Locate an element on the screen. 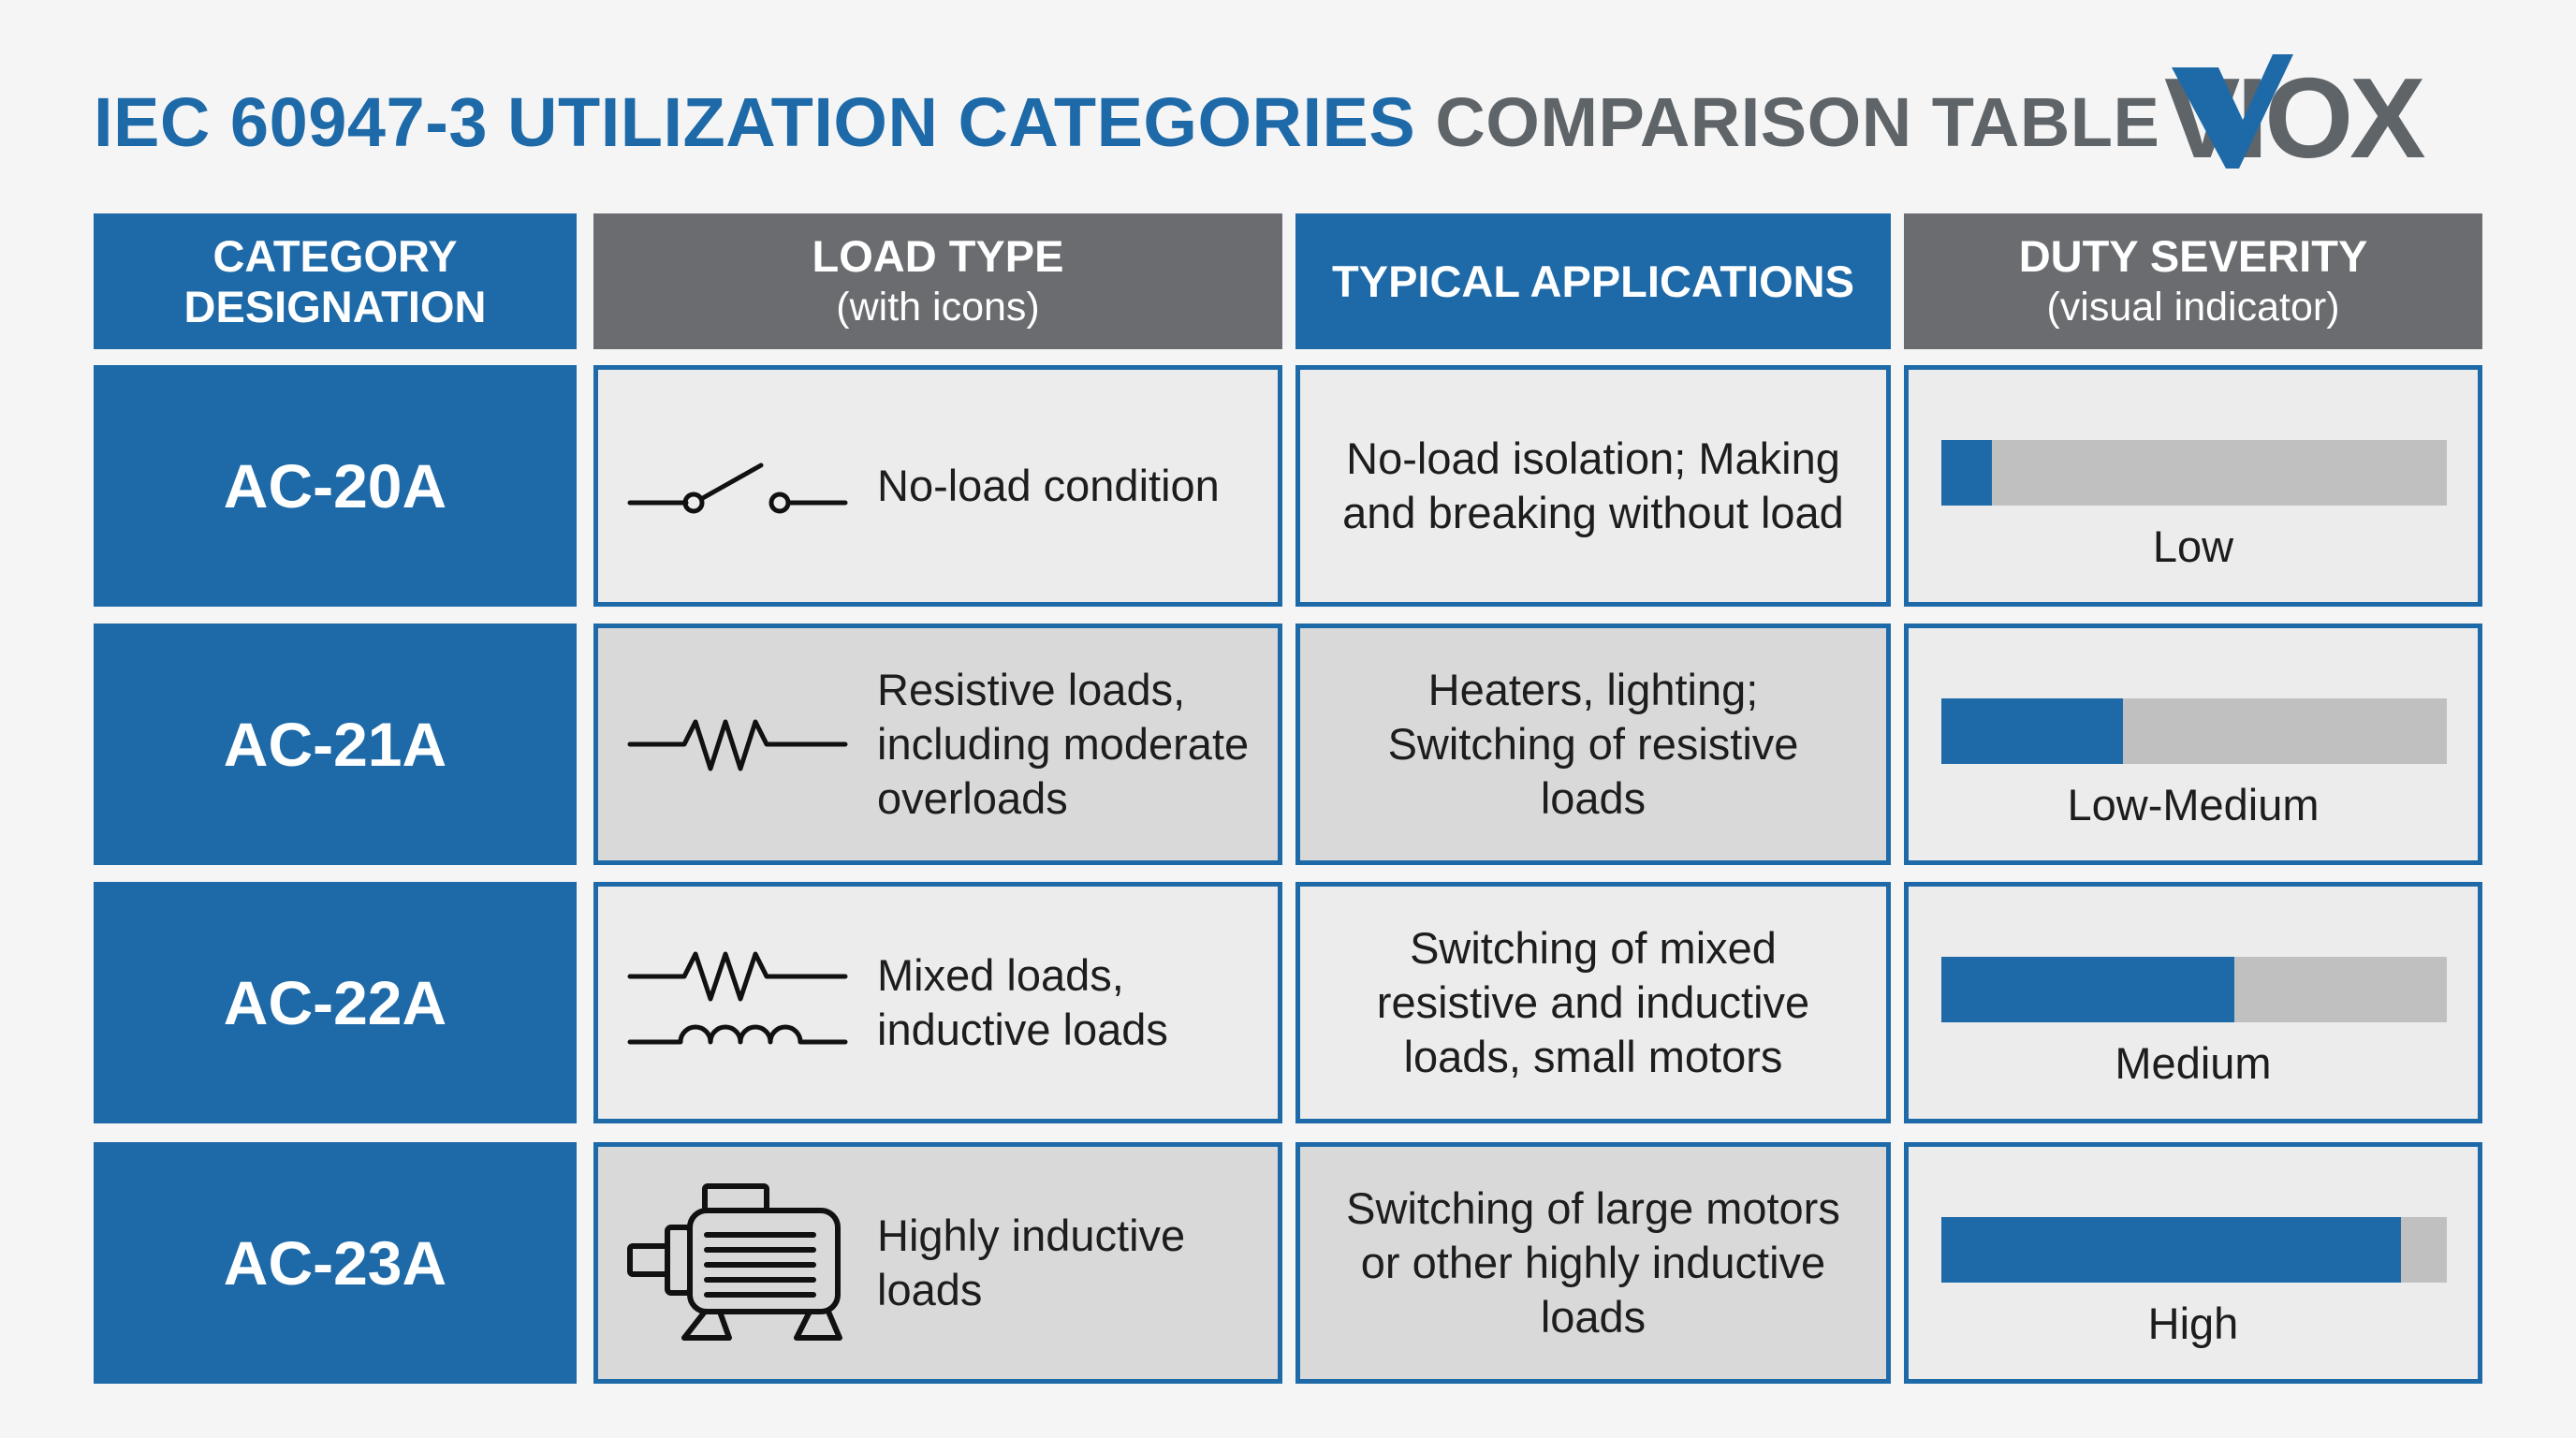 This screenshot has width=2576, height=1438. header-duty-severity-title: DUTY SEVERITY is located at coordinates (2193, 255).